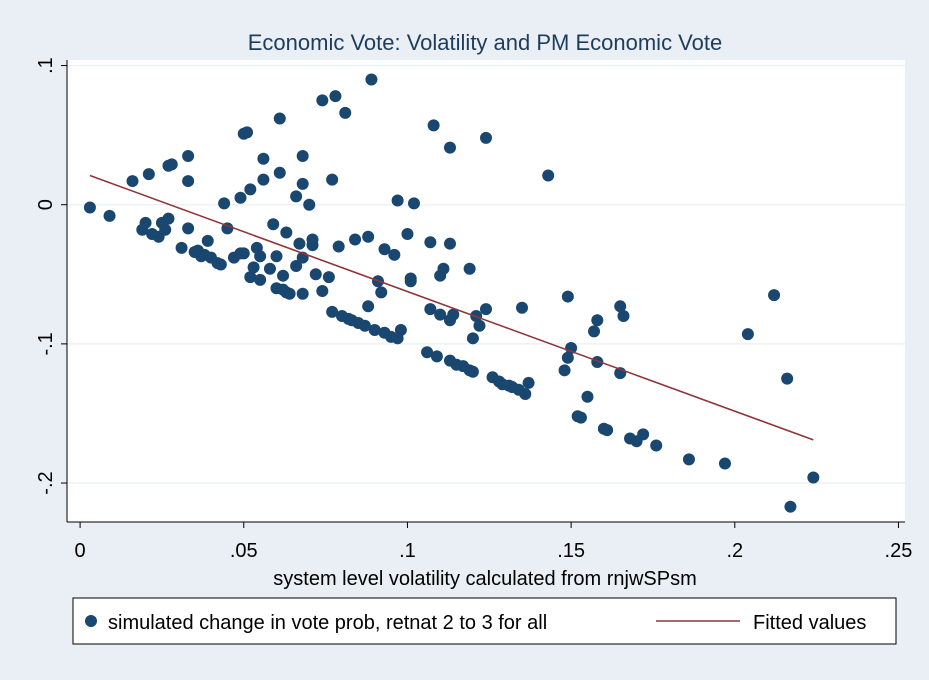 This screenshot has width=929, height=680. What do you see at coordinates (80, 551) in the screenshot?
I see `x-tick-label: 0` at bounding box center [80, 551].